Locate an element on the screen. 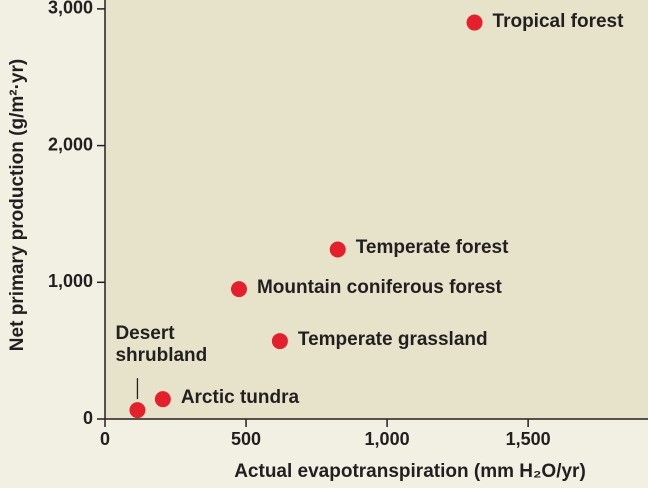 Image resolution: width=648 pixels, height=488 pixels. x-axis-label: Actual evapotranspiration (mm H₂O/yr) is located at coordinates (410, 471).